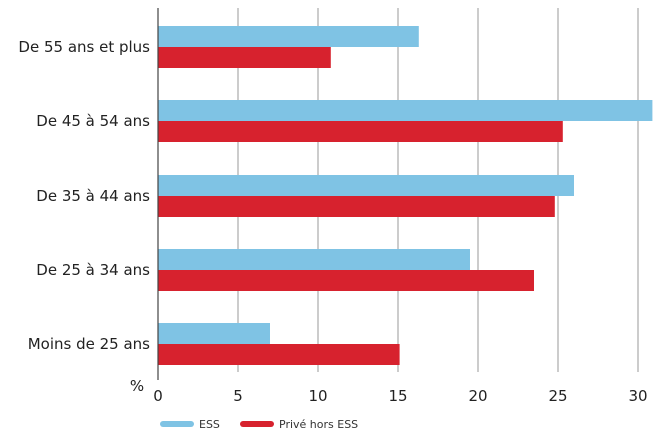 Image resolution: width=653 pixels, height=432 pixels. I want to click on tick-labels: 0 5 10 15 20 25 30, so click(400, 396).